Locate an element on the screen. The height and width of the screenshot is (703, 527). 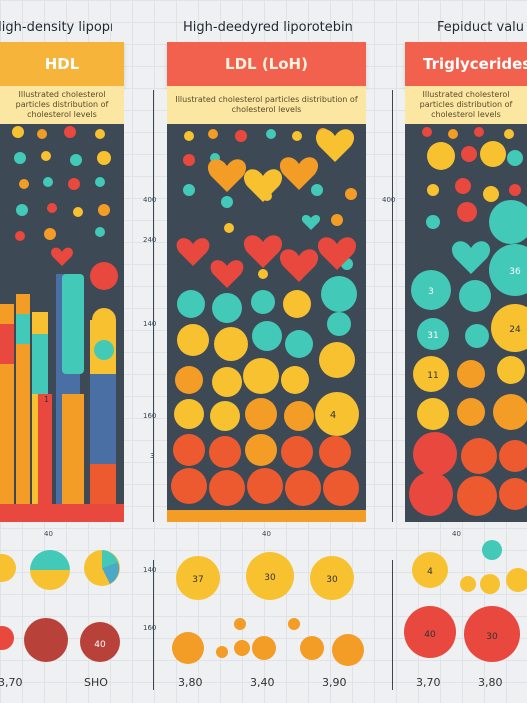
tg-lower is located at coordinates (465, 601).